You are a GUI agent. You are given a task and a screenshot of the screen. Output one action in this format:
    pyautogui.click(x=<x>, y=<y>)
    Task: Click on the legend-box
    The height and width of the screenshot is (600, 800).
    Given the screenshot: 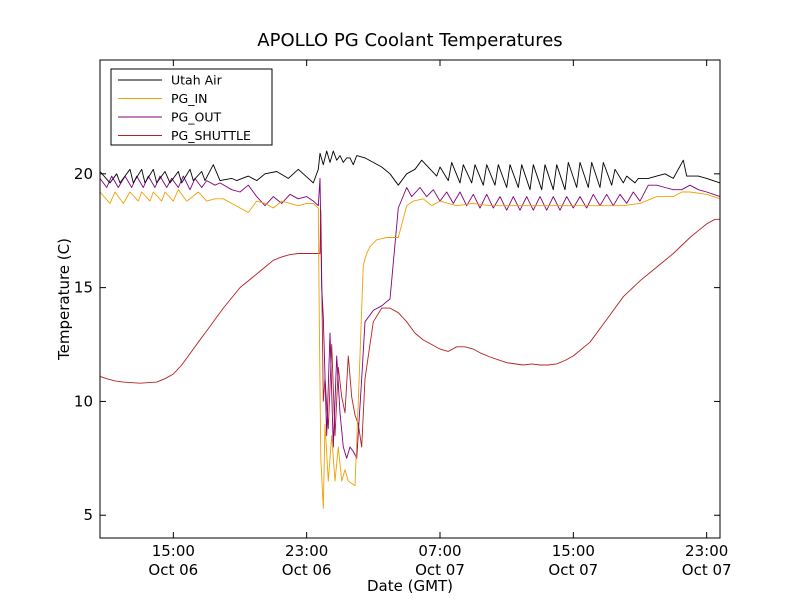 What is the action you would take?
    pyautogui.click(x=191, y=107)
    